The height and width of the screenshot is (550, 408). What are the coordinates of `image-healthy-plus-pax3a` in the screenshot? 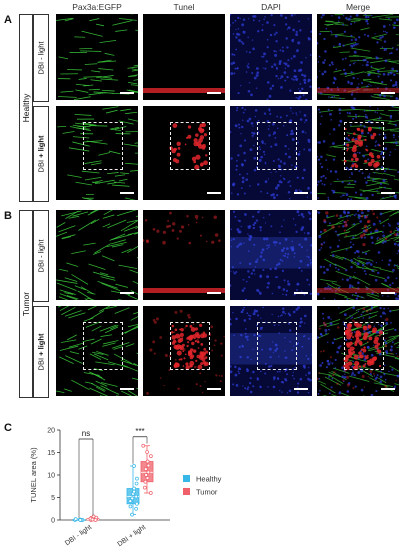 It's located at (97, 153).